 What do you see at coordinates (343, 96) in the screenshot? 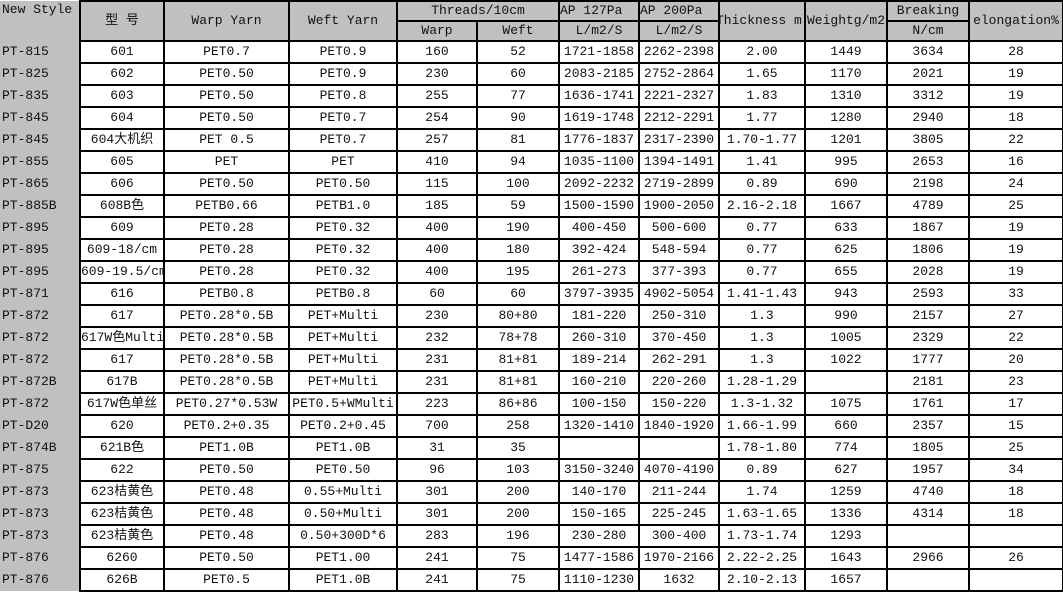
I see `cell-weft-yarn: PET0.8` at bounding box center [343, 96].